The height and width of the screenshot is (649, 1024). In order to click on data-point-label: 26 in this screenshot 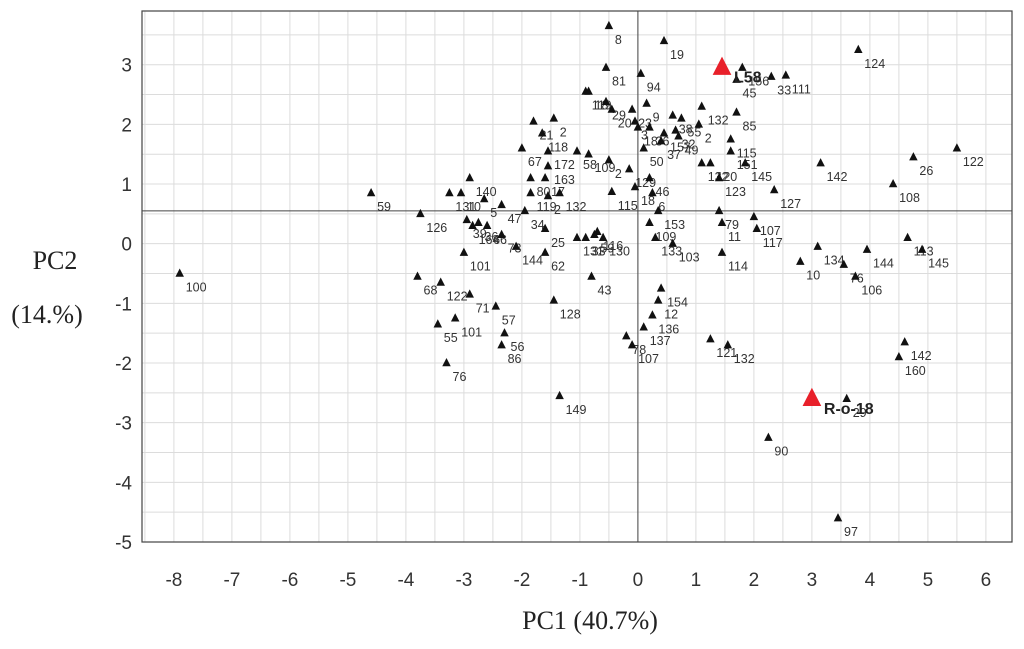, I will do `click(926, 171)`.